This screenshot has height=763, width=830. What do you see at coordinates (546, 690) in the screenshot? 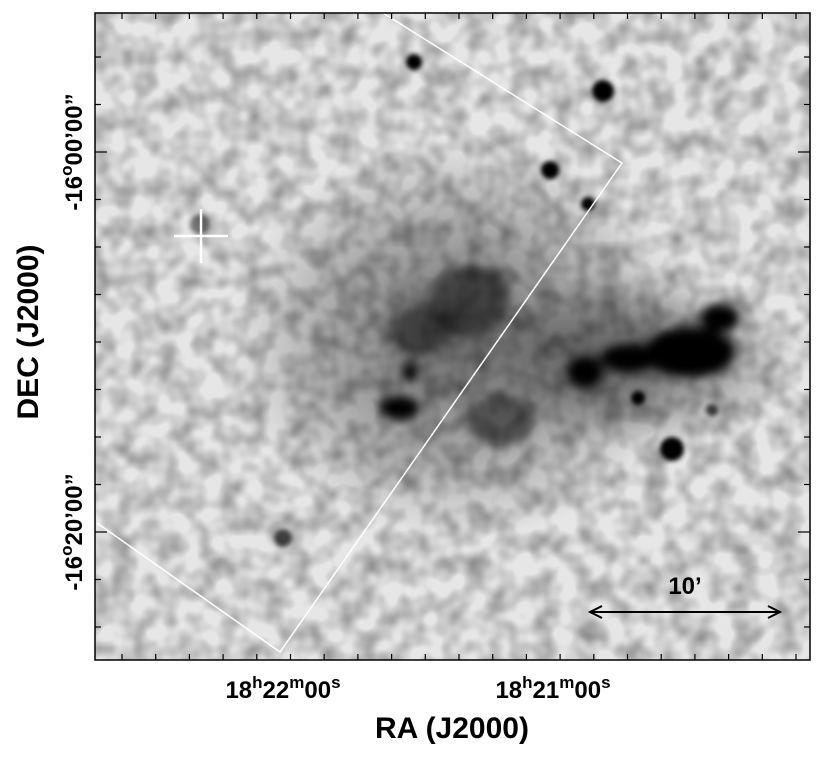
I see `x-tick-label-part: 21` at bounding box center [546, 690].